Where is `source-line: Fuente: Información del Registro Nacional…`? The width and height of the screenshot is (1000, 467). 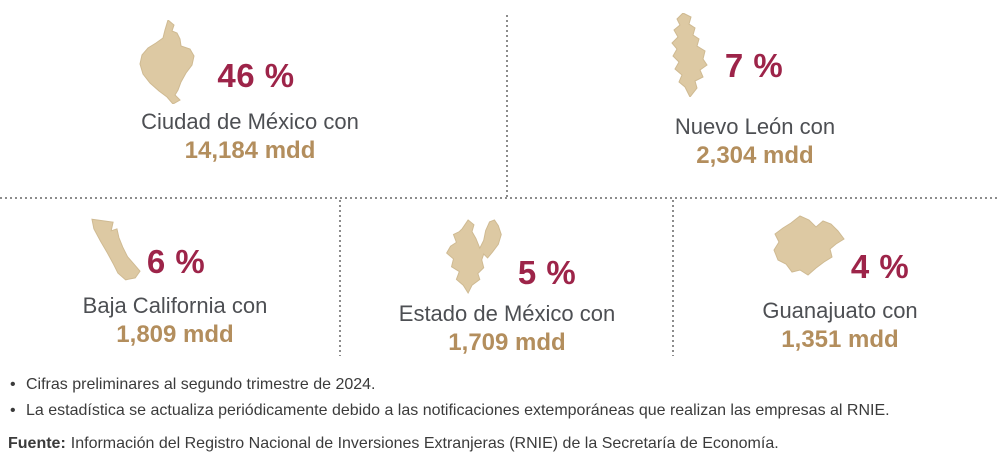
source-line: Fuente: Información del Registro Nacional… is located at coordinates (393, 444).